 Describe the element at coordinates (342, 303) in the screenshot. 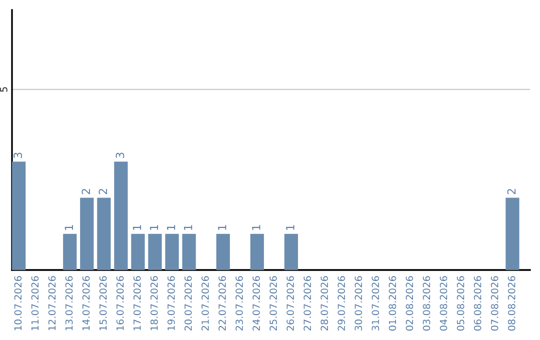

I see `x-tick-label: 29.07.2026` at that location.